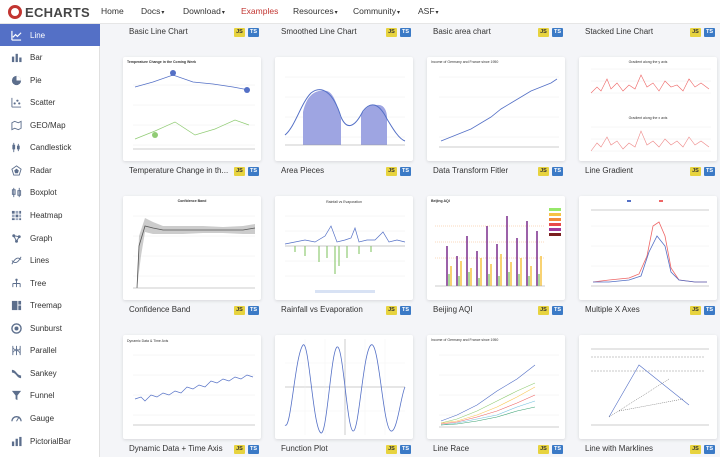  What do you see at coordinates (304, 448) in the screenshot?
I see `example-title: Function Plot` at bounding box center [304, 448].